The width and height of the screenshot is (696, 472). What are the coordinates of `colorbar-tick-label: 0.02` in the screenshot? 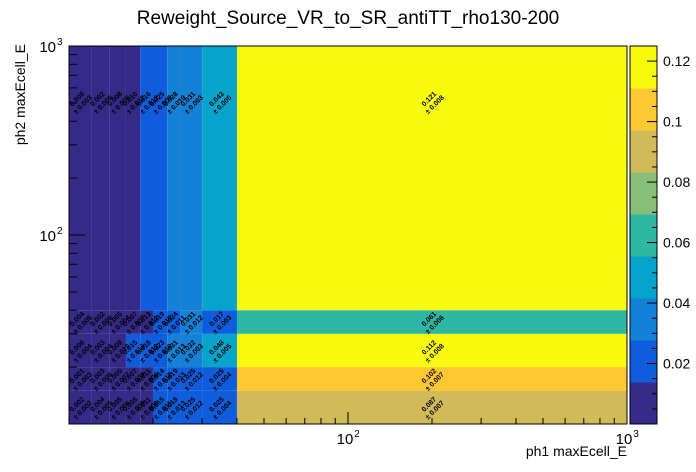 It's located at (676, 364).